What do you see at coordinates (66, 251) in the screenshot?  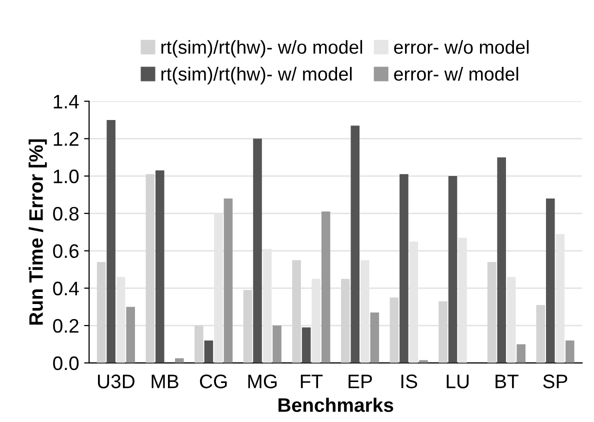 I see `y-tick-label: 0.6` at bounding box center [66, 251].